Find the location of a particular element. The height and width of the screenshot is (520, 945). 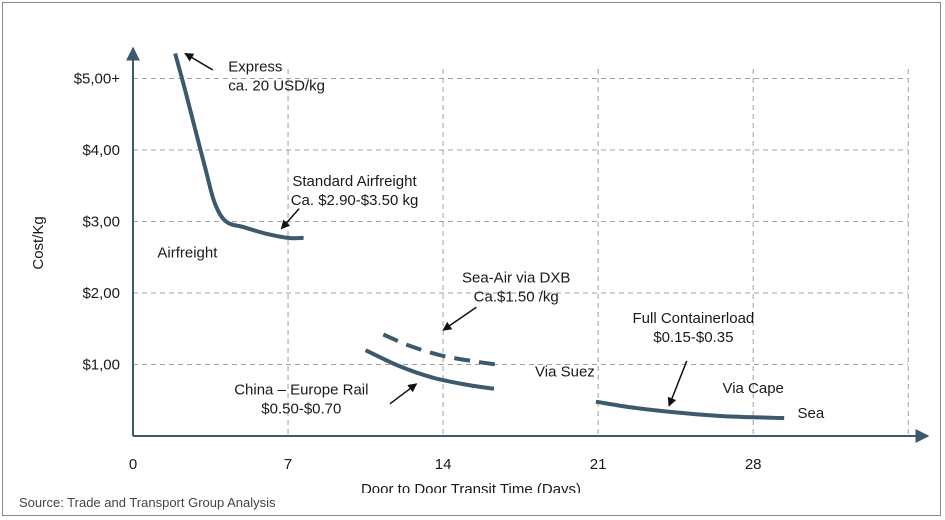

annotation-line: $0.15-$0.35 is located at coordinates (693, 337).